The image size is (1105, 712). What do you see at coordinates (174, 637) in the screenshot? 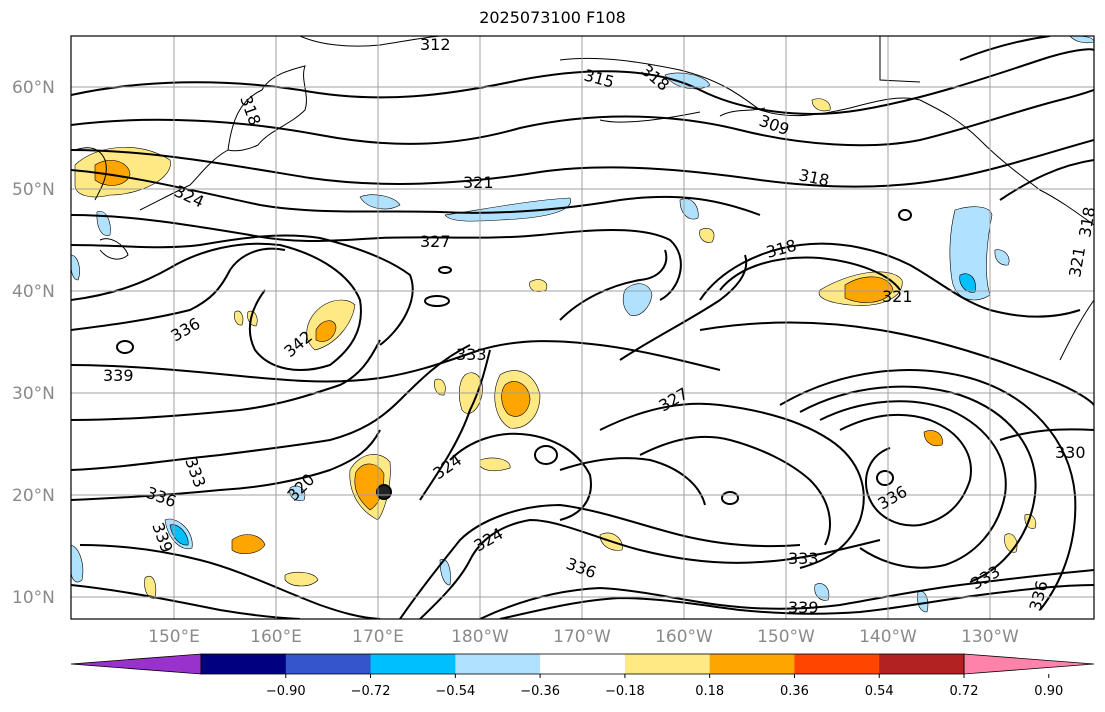
I see `lon-label: 150°E` at bounding box center [174, 637].